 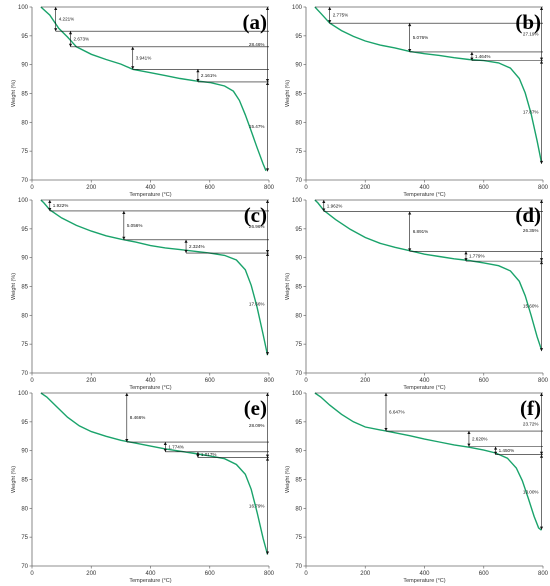 What do you see at coordinates (144, 58) in the screenshot?
I see `mass-loss-label: 3.941%` at bounding box center [144, 58].